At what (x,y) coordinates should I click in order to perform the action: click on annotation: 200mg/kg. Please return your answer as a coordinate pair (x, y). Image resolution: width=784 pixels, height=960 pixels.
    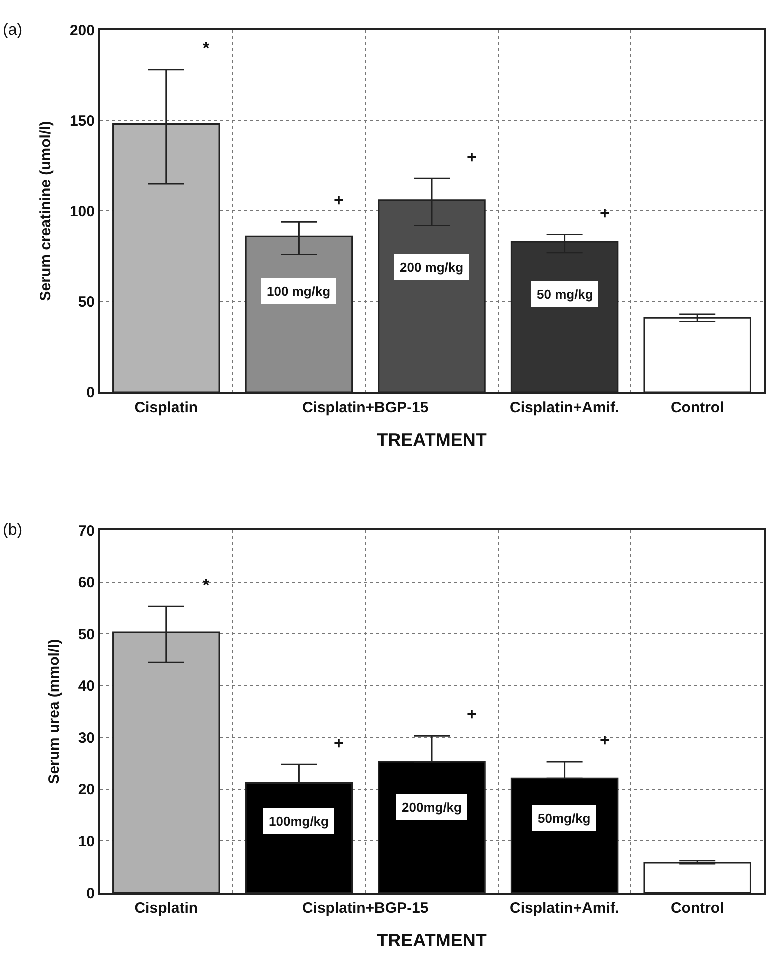
    Looking at the image, I should click on (432, 807).